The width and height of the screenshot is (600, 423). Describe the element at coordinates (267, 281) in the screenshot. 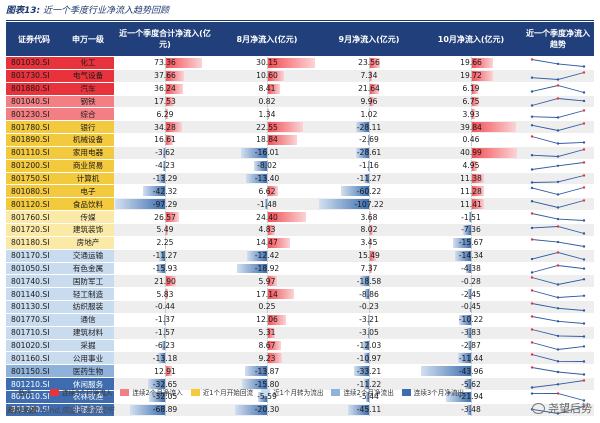

I see `value-text: 5.97` at that location.